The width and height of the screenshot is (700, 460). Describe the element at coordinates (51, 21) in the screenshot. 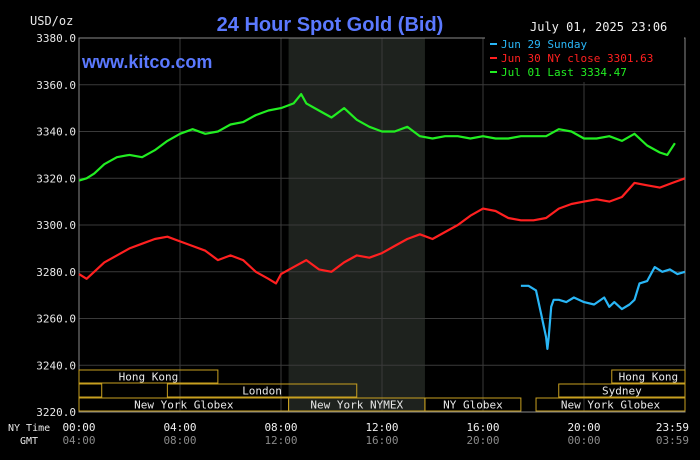

I see `y-axis-label: USD/oz` at that location.